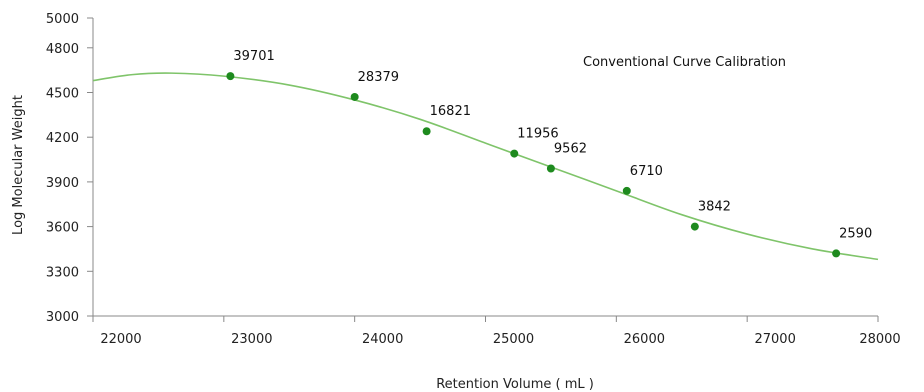 This screenshot has width=924, height=392. What do you see at coordinates (62, 49) in the screenshot?
I see `y-tick-label: 4800` at bounding box center [62, 49].